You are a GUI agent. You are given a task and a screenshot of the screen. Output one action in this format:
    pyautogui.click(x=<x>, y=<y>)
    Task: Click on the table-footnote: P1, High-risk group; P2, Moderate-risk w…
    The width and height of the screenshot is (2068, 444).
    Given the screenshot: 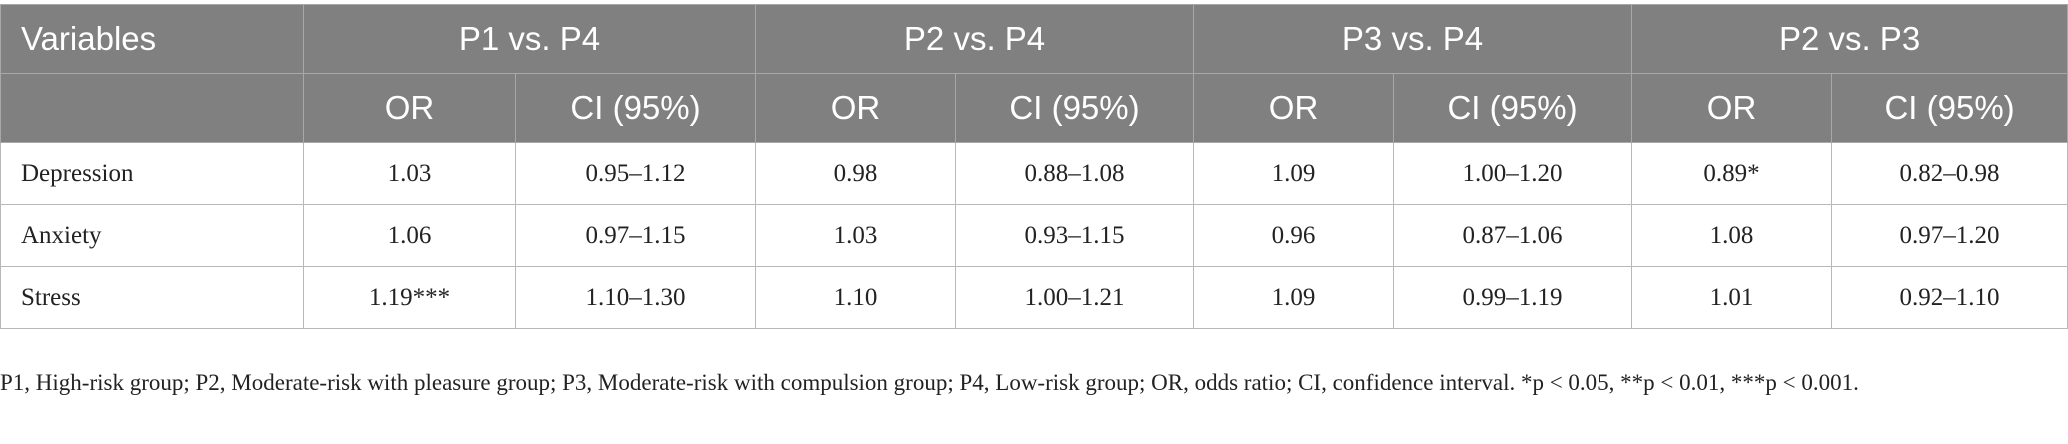 What is the action you would take?
    pyautogui.click(x=929, y=382)
    